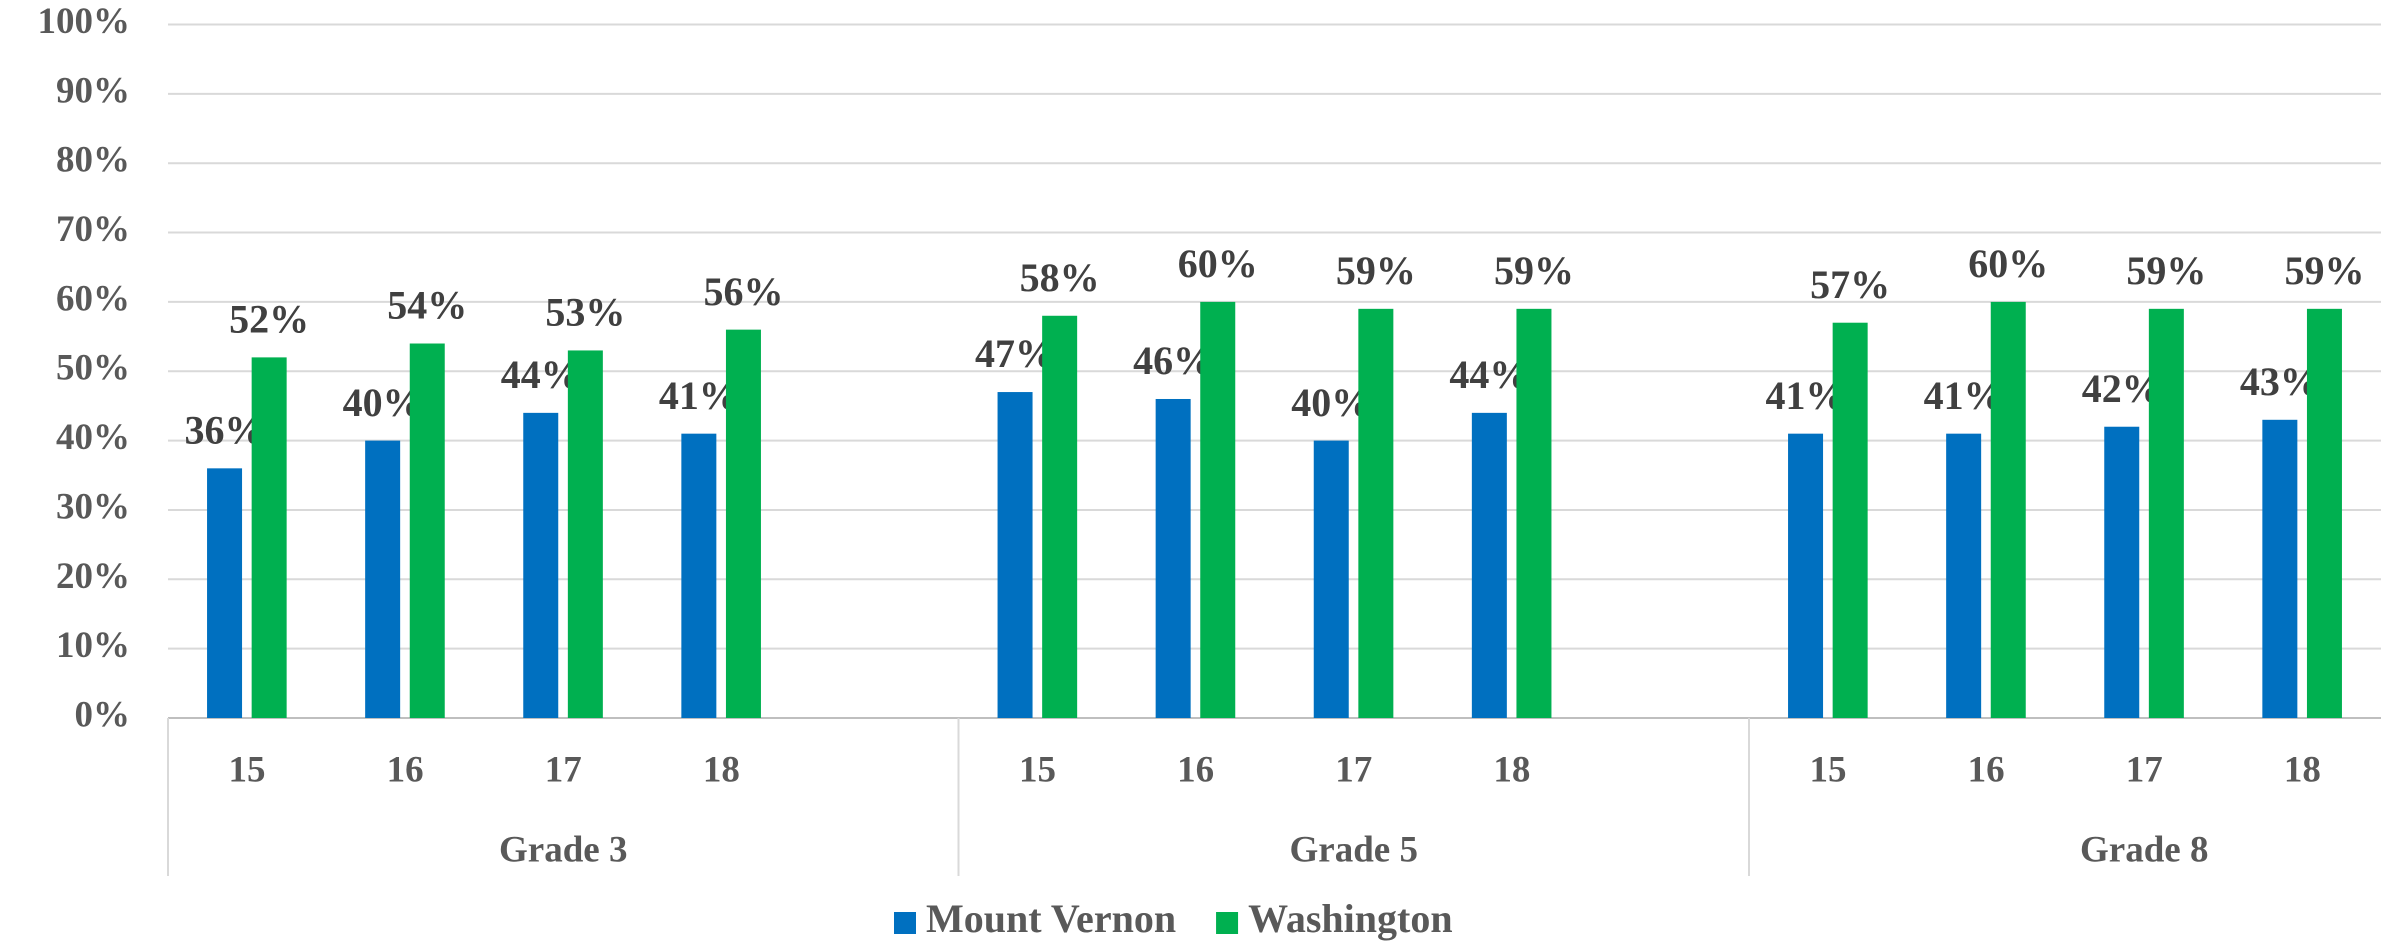  I want to click on data-label: 54%, so click(427, 305).